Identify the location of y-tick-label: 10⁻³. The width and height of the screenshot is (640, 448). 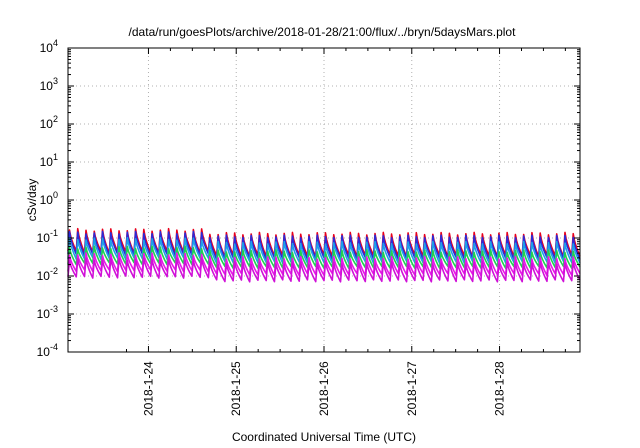
(47, 312).